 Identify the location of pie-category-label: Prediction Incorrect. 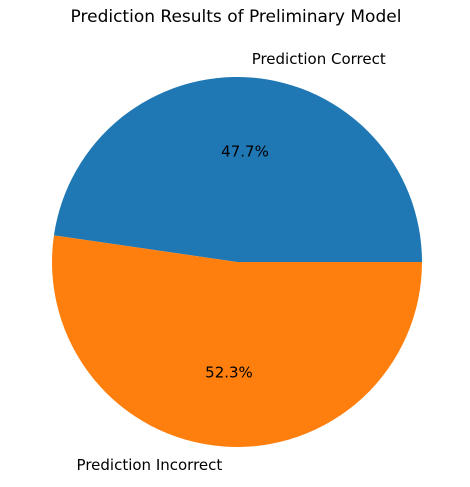
(150, 465).